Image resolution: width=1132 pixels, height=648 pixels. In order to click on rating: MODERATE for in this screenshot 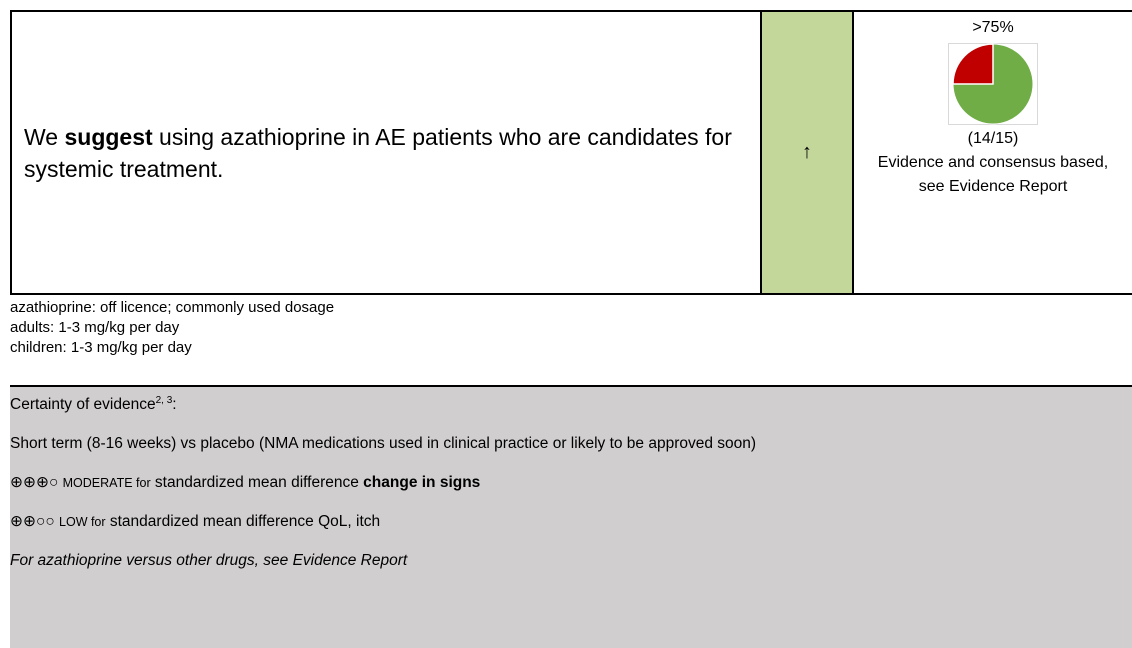, I will do `click(106, 483)`.